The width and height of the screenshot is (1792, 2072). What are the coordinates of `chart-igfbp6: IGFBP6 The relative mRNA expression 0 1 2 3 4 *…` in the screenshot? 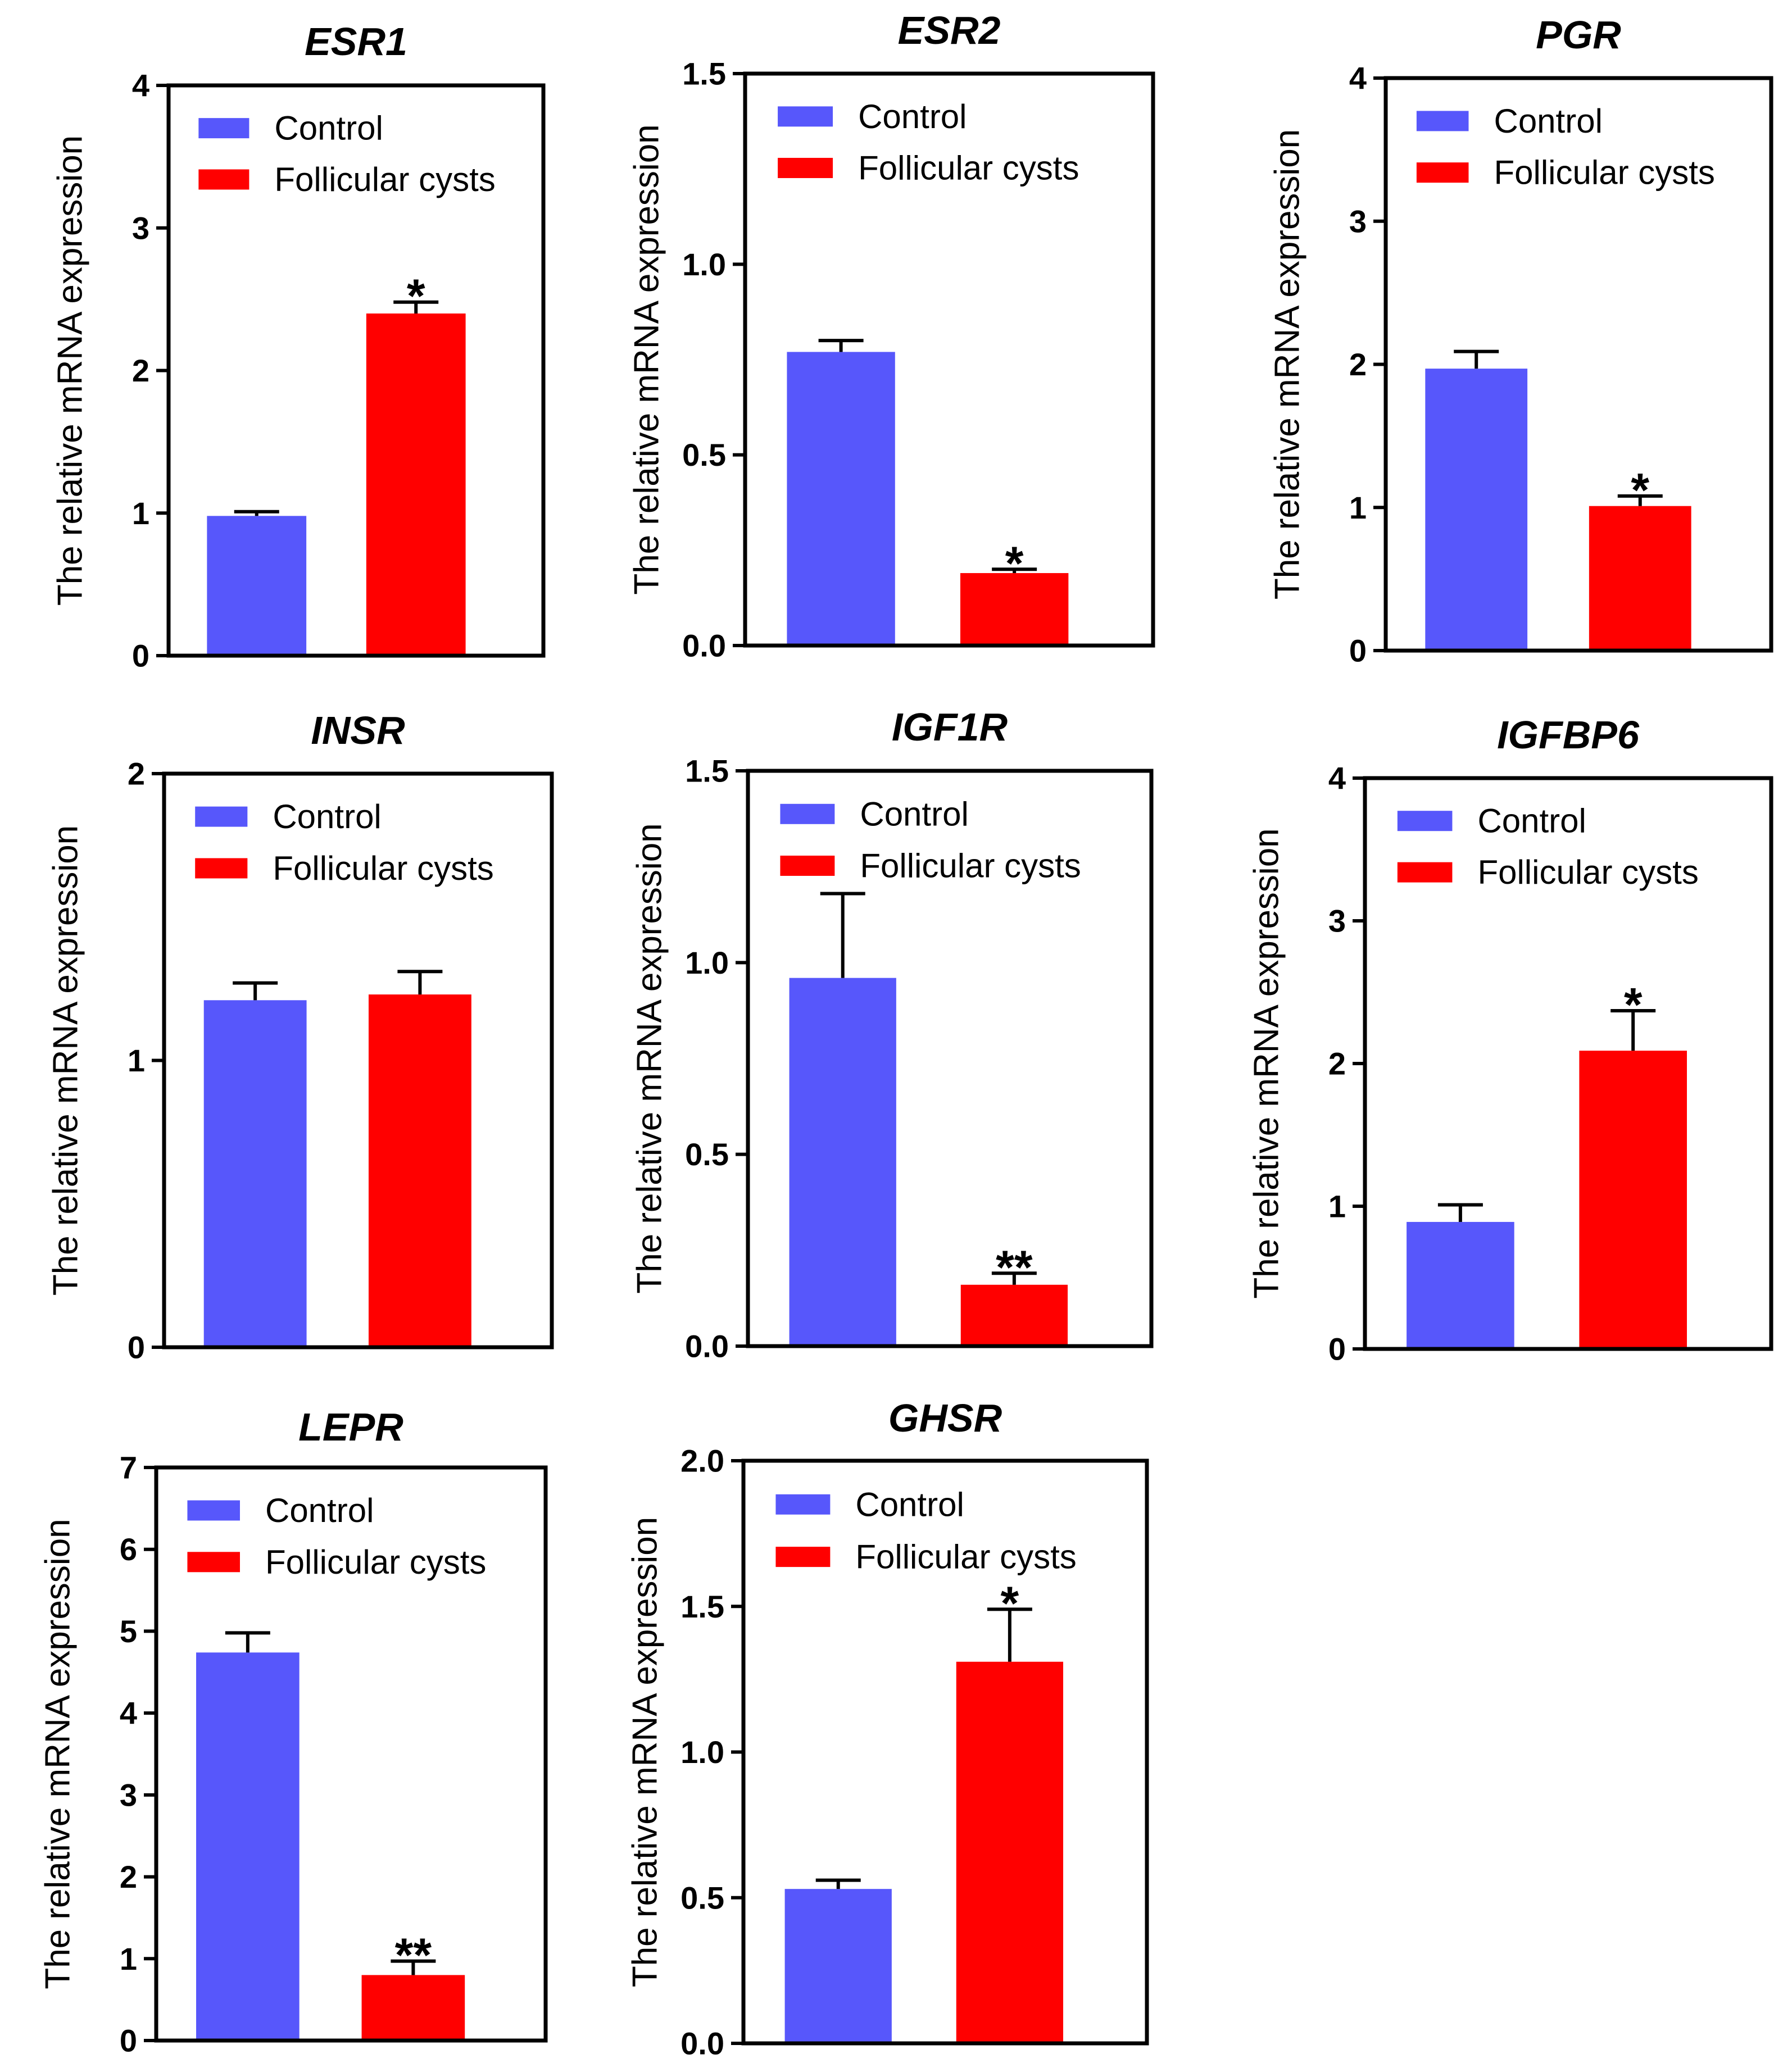 It's located at (1510, 1040).